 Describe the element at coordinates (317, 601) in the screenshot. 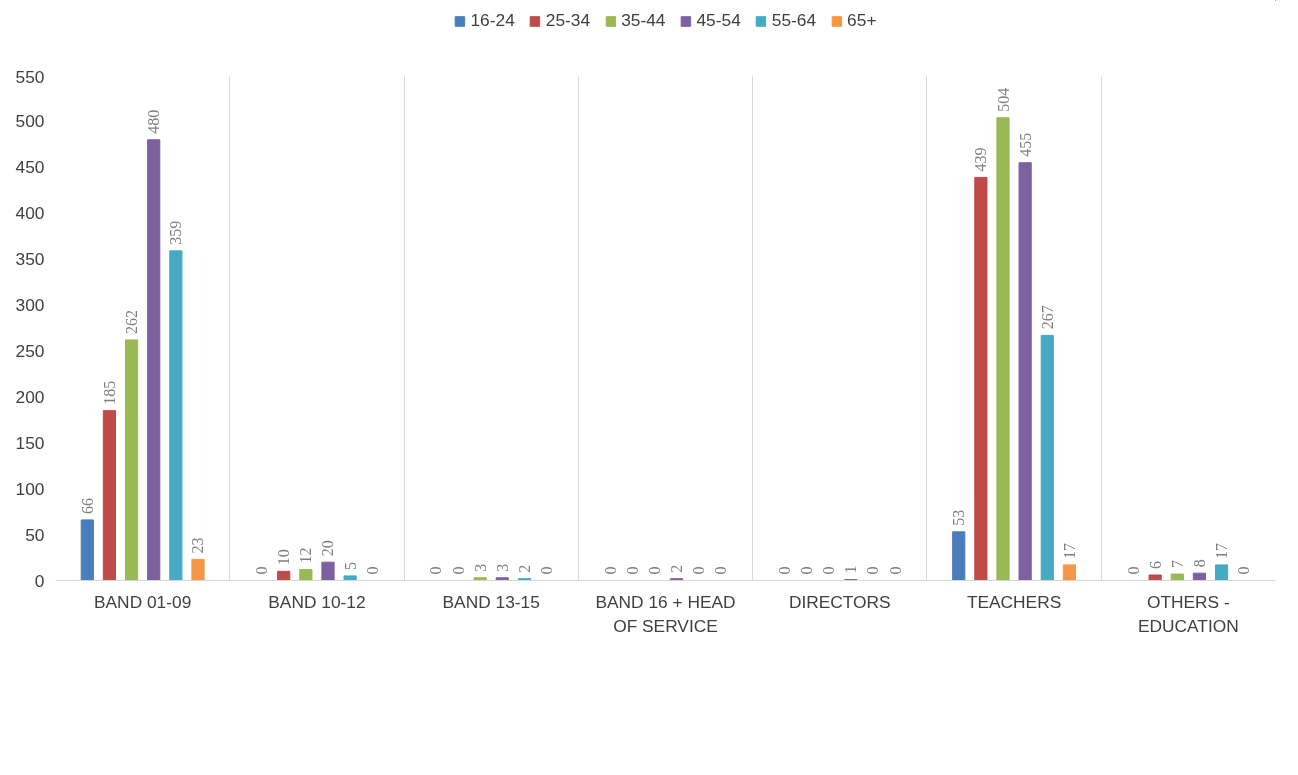

I see `x-tick-label: BAND 10-12` at that location.